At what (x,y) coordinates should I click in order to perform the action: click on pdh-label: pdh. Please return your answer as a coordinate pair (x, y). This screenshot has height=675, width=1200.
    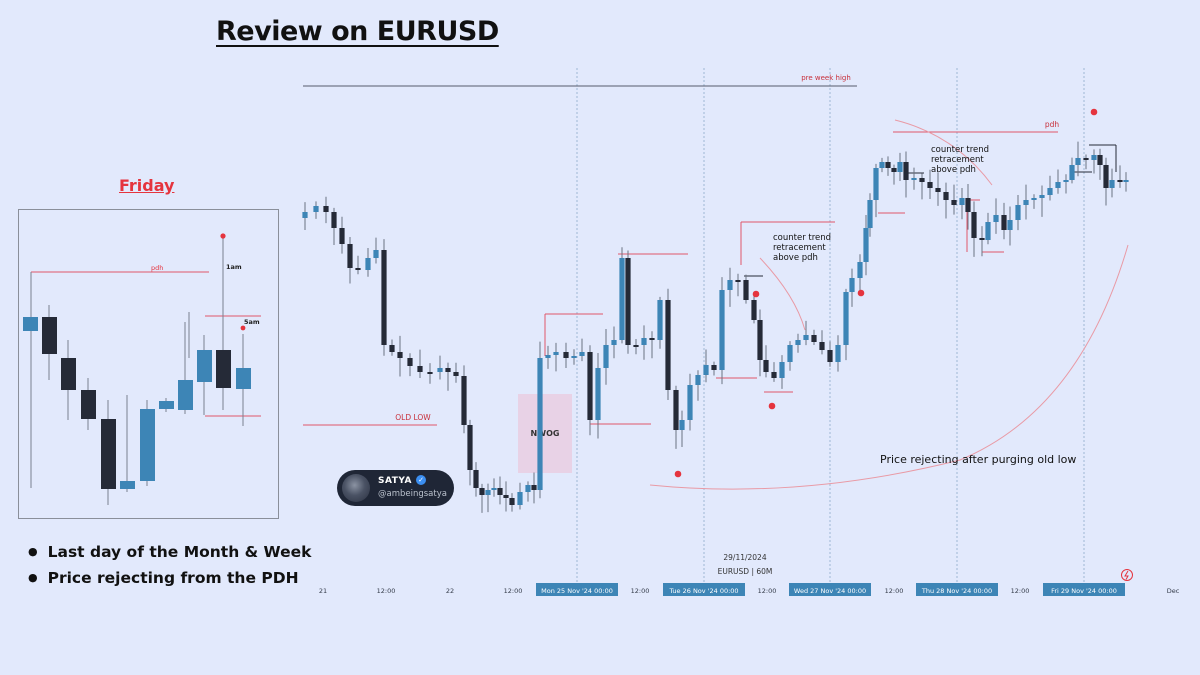
    Looking at the image, I should click on (1052, 124).